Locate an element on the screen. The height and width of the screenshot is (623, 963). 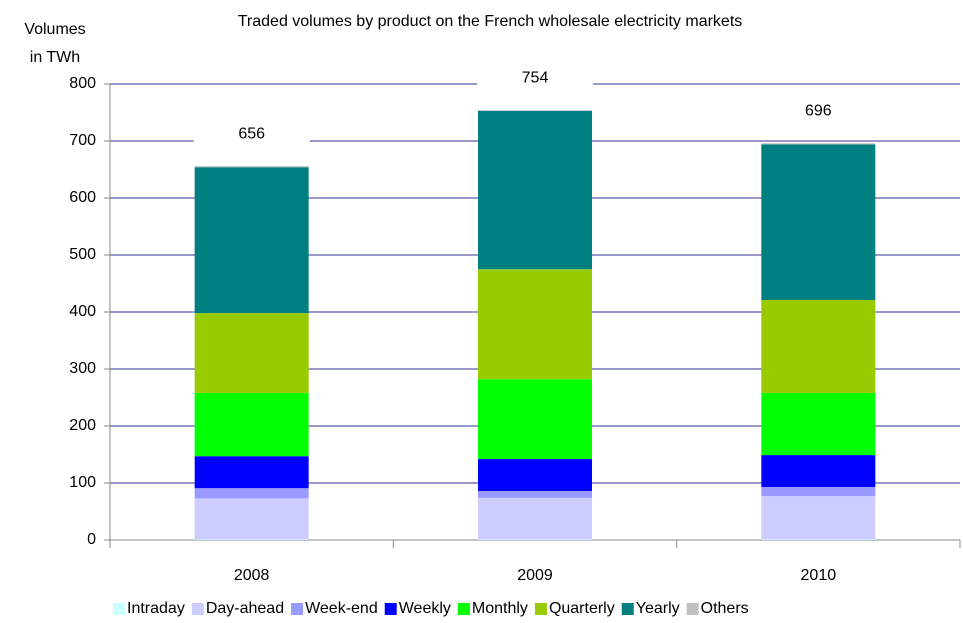
legend-label: Others is located at coordinates (725, 608).